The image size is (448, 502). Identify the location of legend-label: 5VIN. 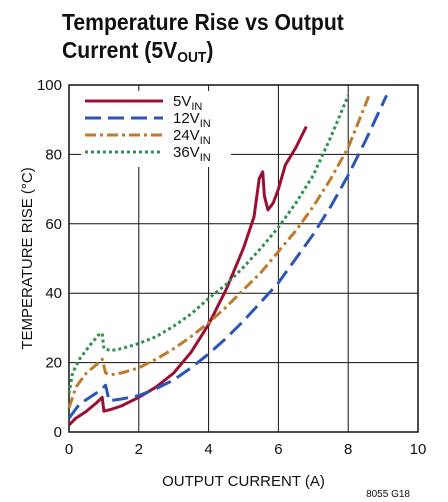
(187, 103).